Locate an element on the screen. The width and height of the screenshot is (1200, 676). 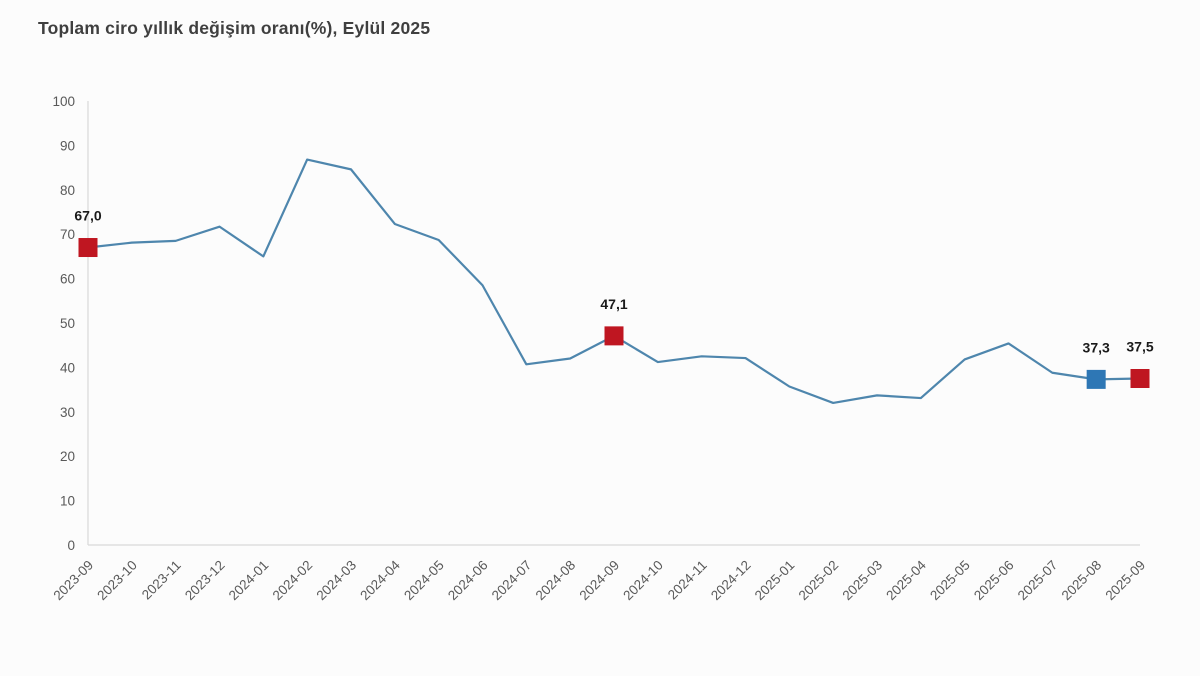
x-tick-label: 2025-08 is located at coordinates (1082, 581).